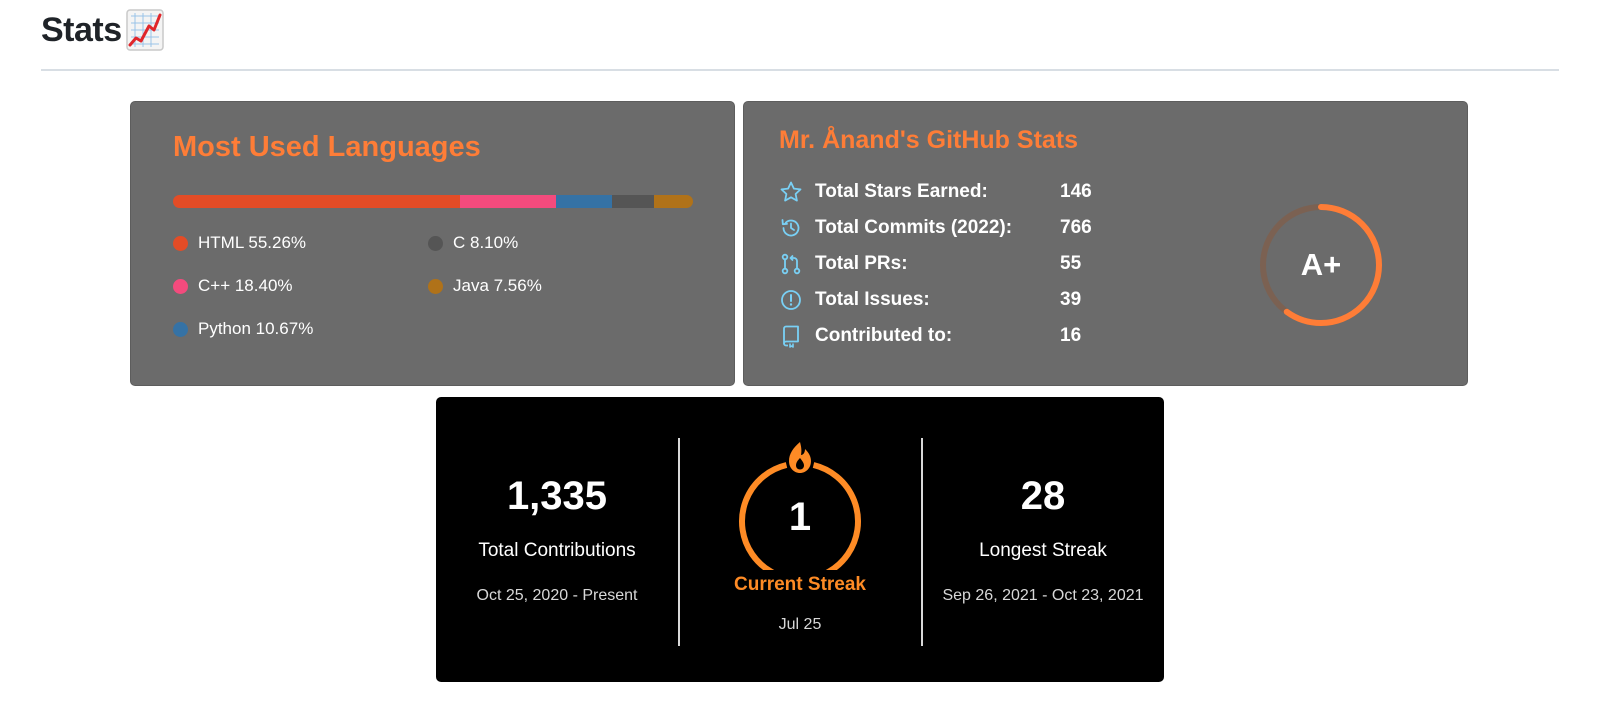  What do you see at coordinates (914, 227) in the screenshot?
I see `stats-label: Total Commits (2022):` at bounding box center [914, 227].